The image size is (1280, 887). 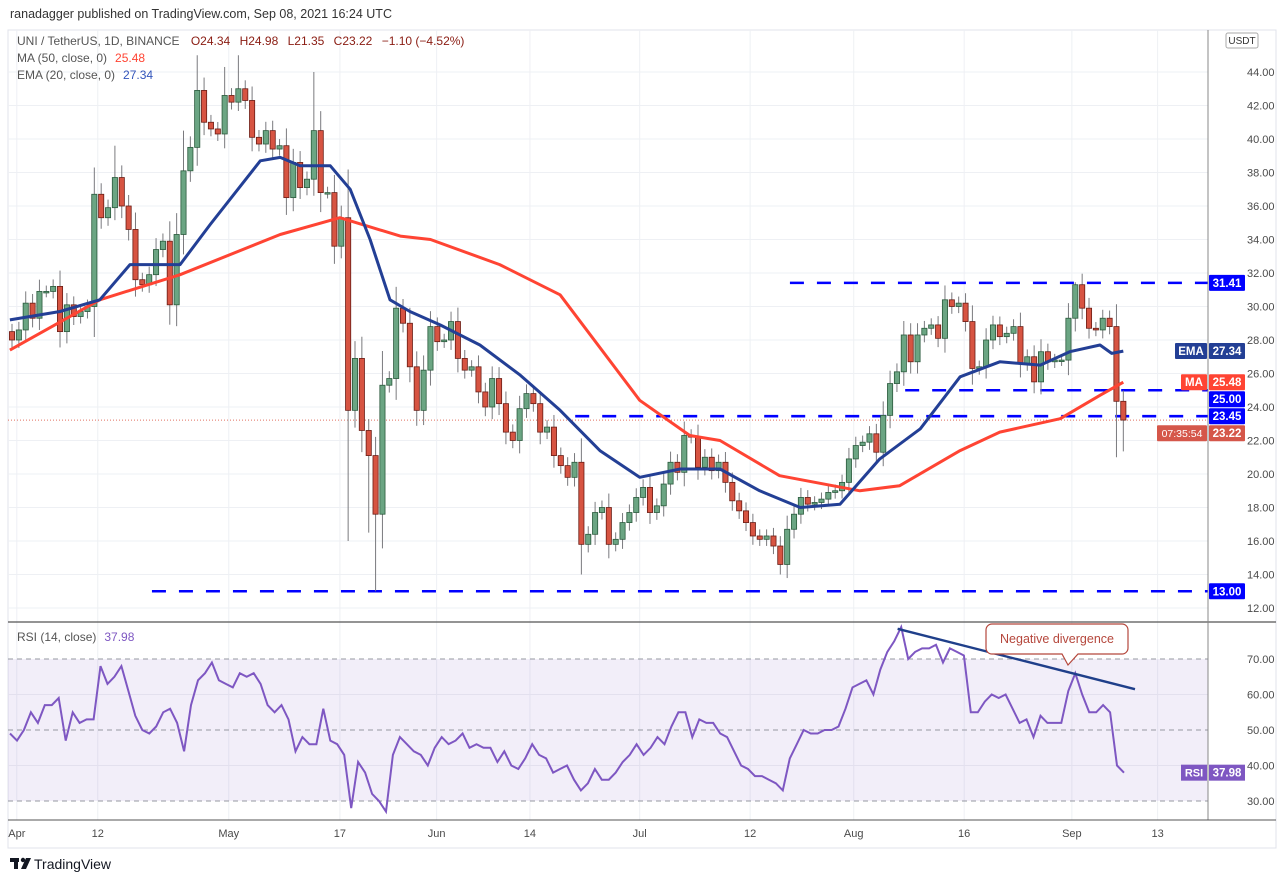 I want to click on legend-high: H24.98, so click(x=259, y=41).